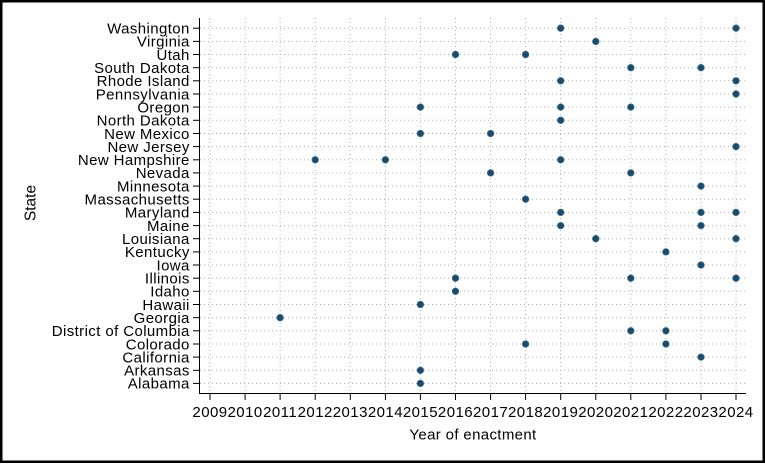 This screenshot has width=765, height=468. What do you see at coordinates (157, 371) in the screenshot?
I see `svg-text: Arkansas` at bounding box center [157, 371].